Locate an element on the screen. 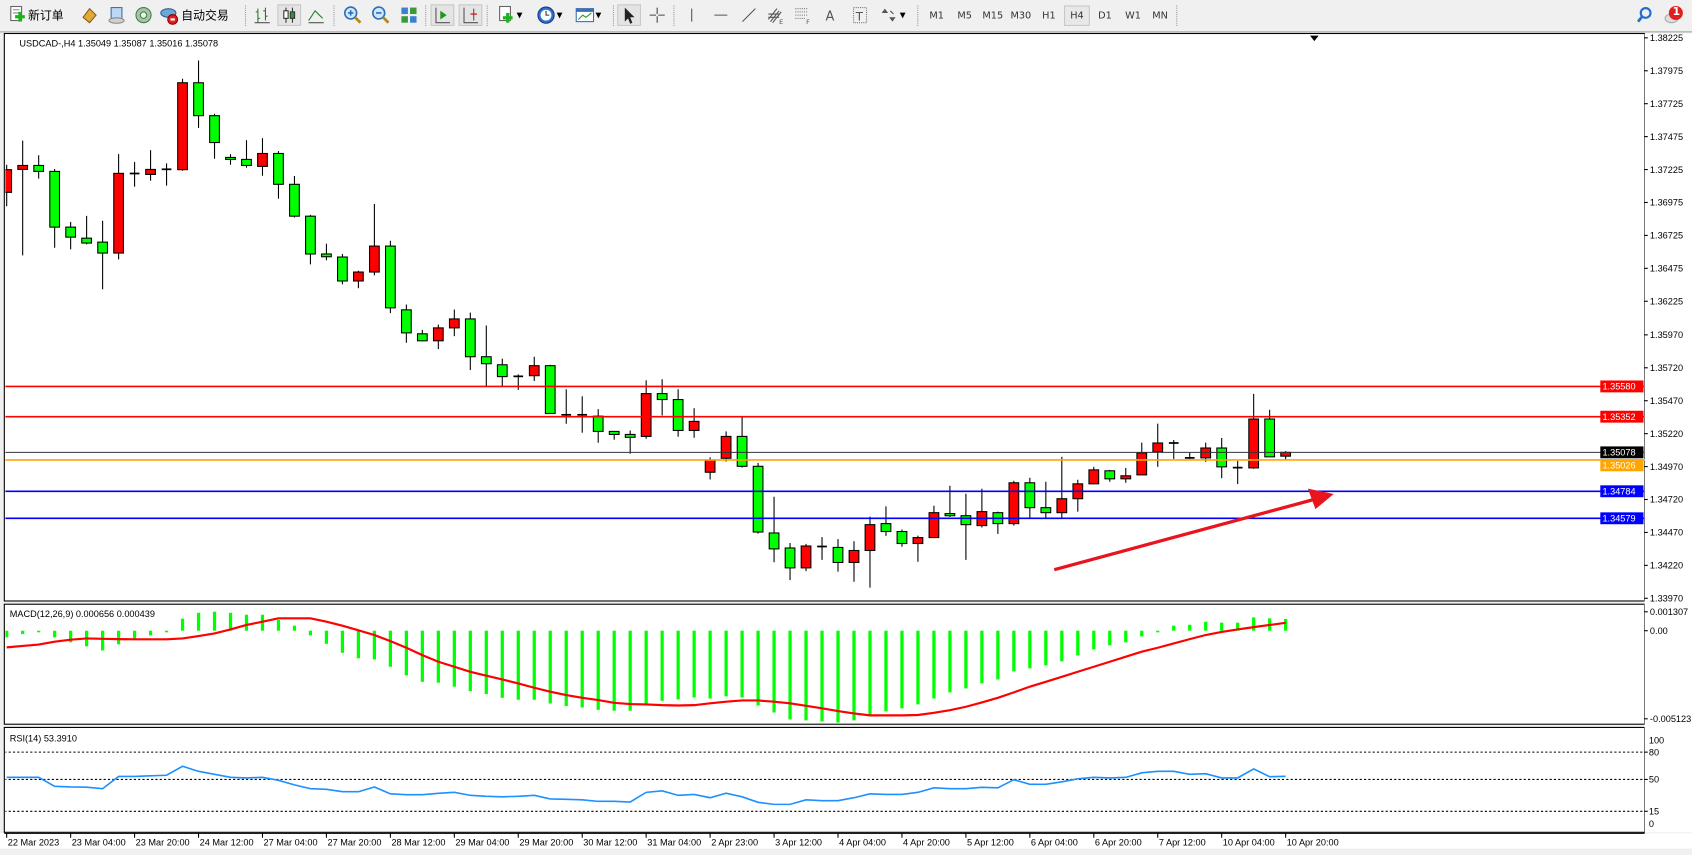  fibonacci-retracement-button: F is located at coordinates (803, 15).